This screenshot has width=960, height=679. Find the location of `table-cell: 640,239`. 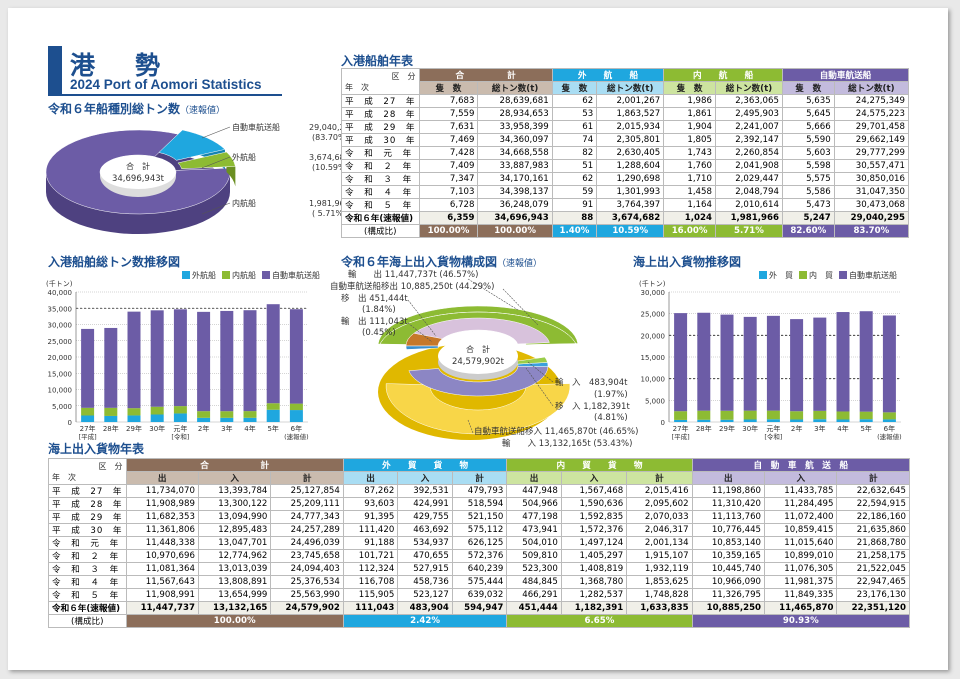

table-cell: 640,239 is located at coordinates (479, 569).